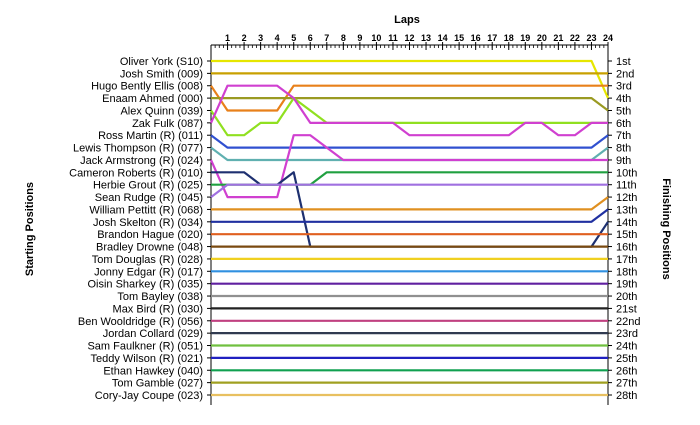 Image resolution: width=700 pixels, height=425 pixels. Describe the element at coordinates (407, 20) in the screenshot. I see `x-axis-title: Laps` at that location.